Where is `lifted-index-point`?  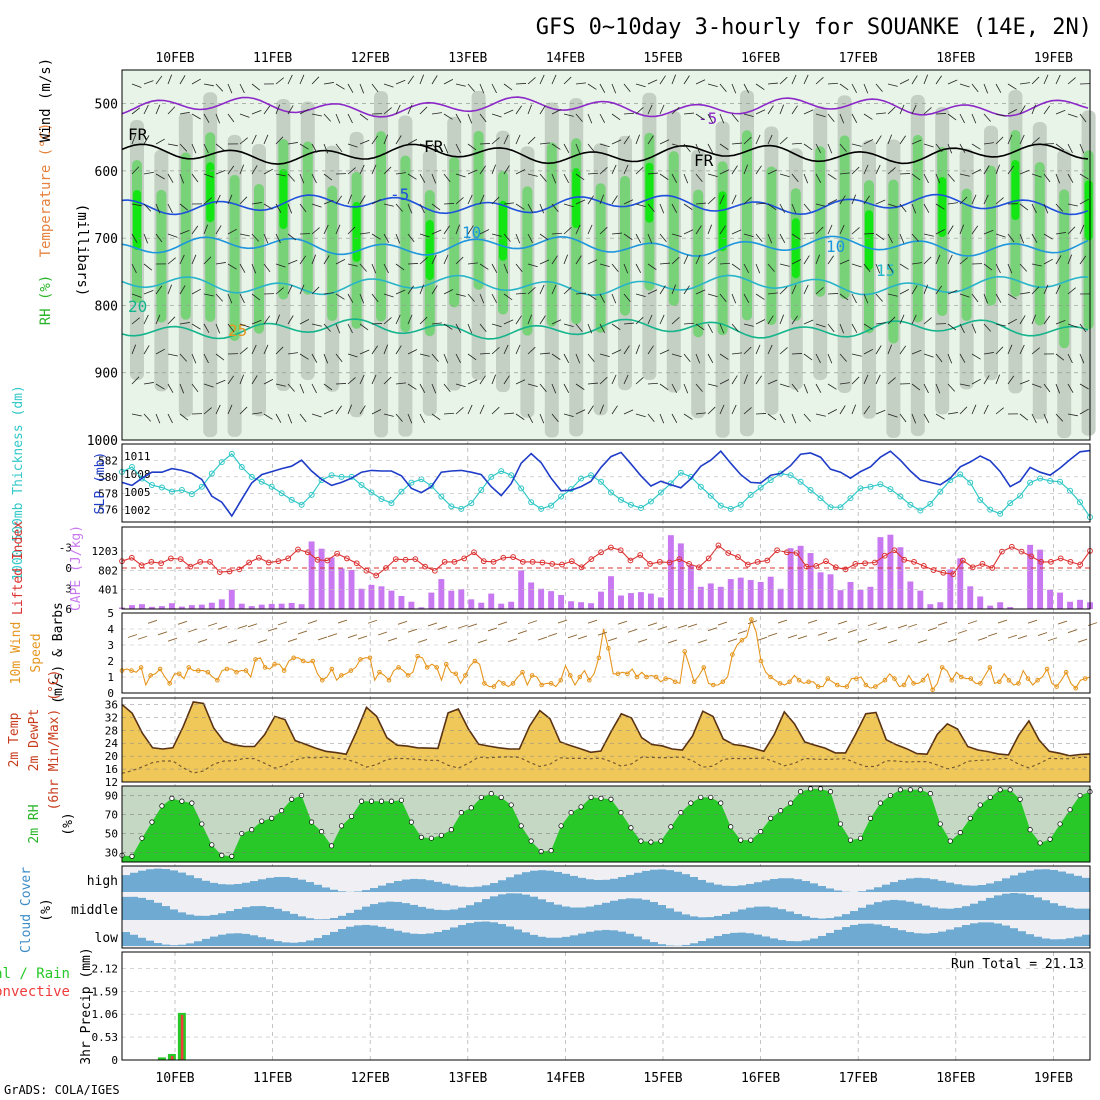 lifted-index-point is located at coordinates (884, 555).